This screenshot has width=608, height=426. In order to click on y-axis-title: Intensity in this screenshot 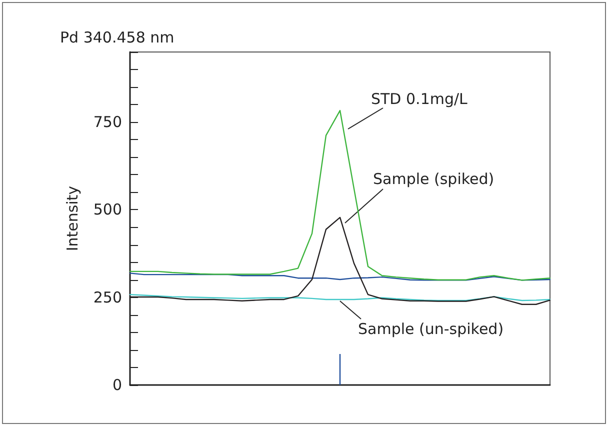, I will do `click(73, 219)`.